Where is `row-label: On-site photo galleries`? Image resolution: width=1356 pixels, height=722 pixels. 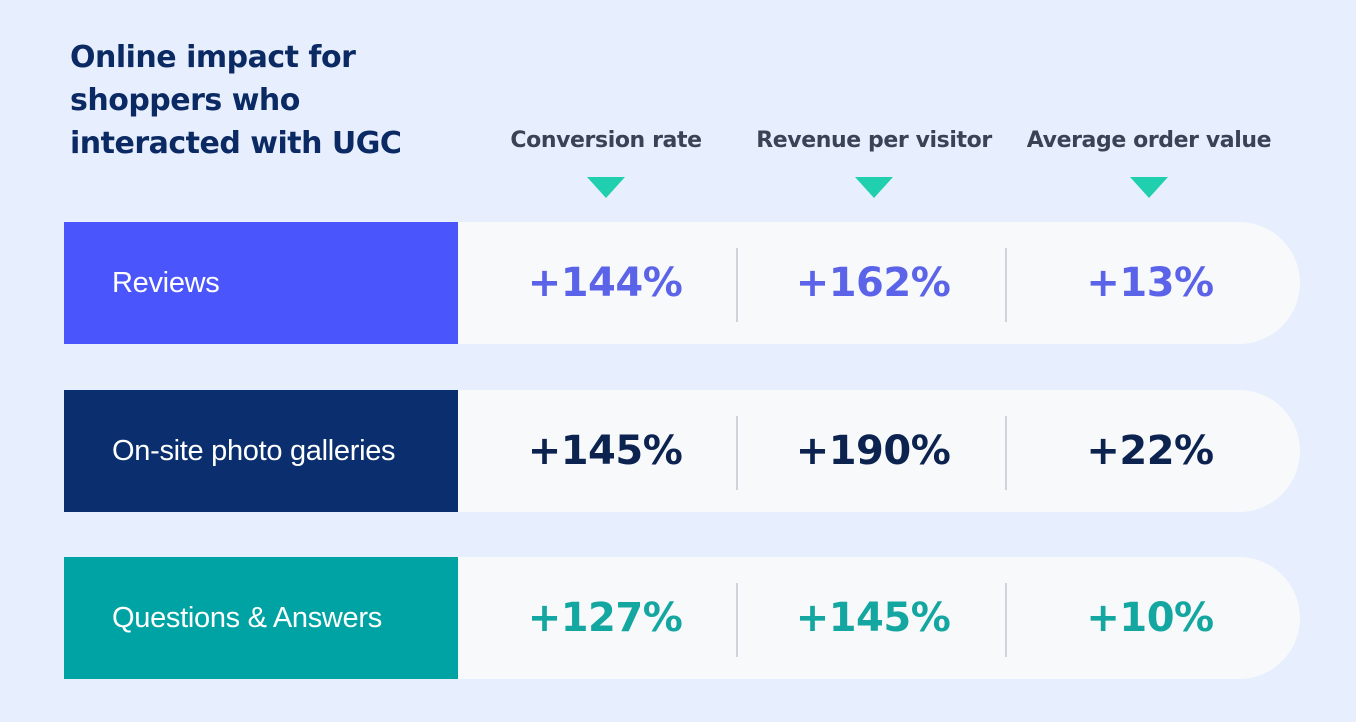 row-label: On-site photo galleries is located at coordinates (261, 451).